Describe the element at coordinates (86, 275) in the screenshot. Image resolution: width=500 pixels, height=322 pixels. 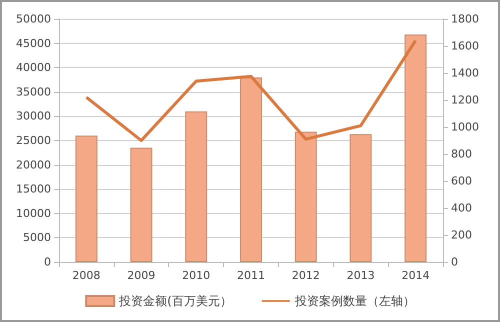
I see `x-tick-label: 2008` at that location.